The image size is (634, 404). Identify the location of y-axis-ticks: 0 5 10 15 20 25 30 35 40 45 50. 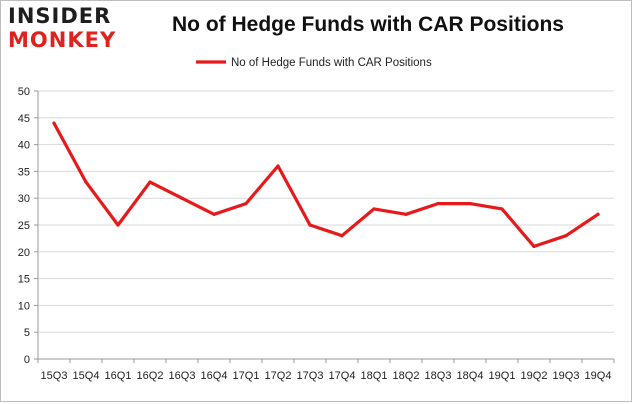
(28, 226).